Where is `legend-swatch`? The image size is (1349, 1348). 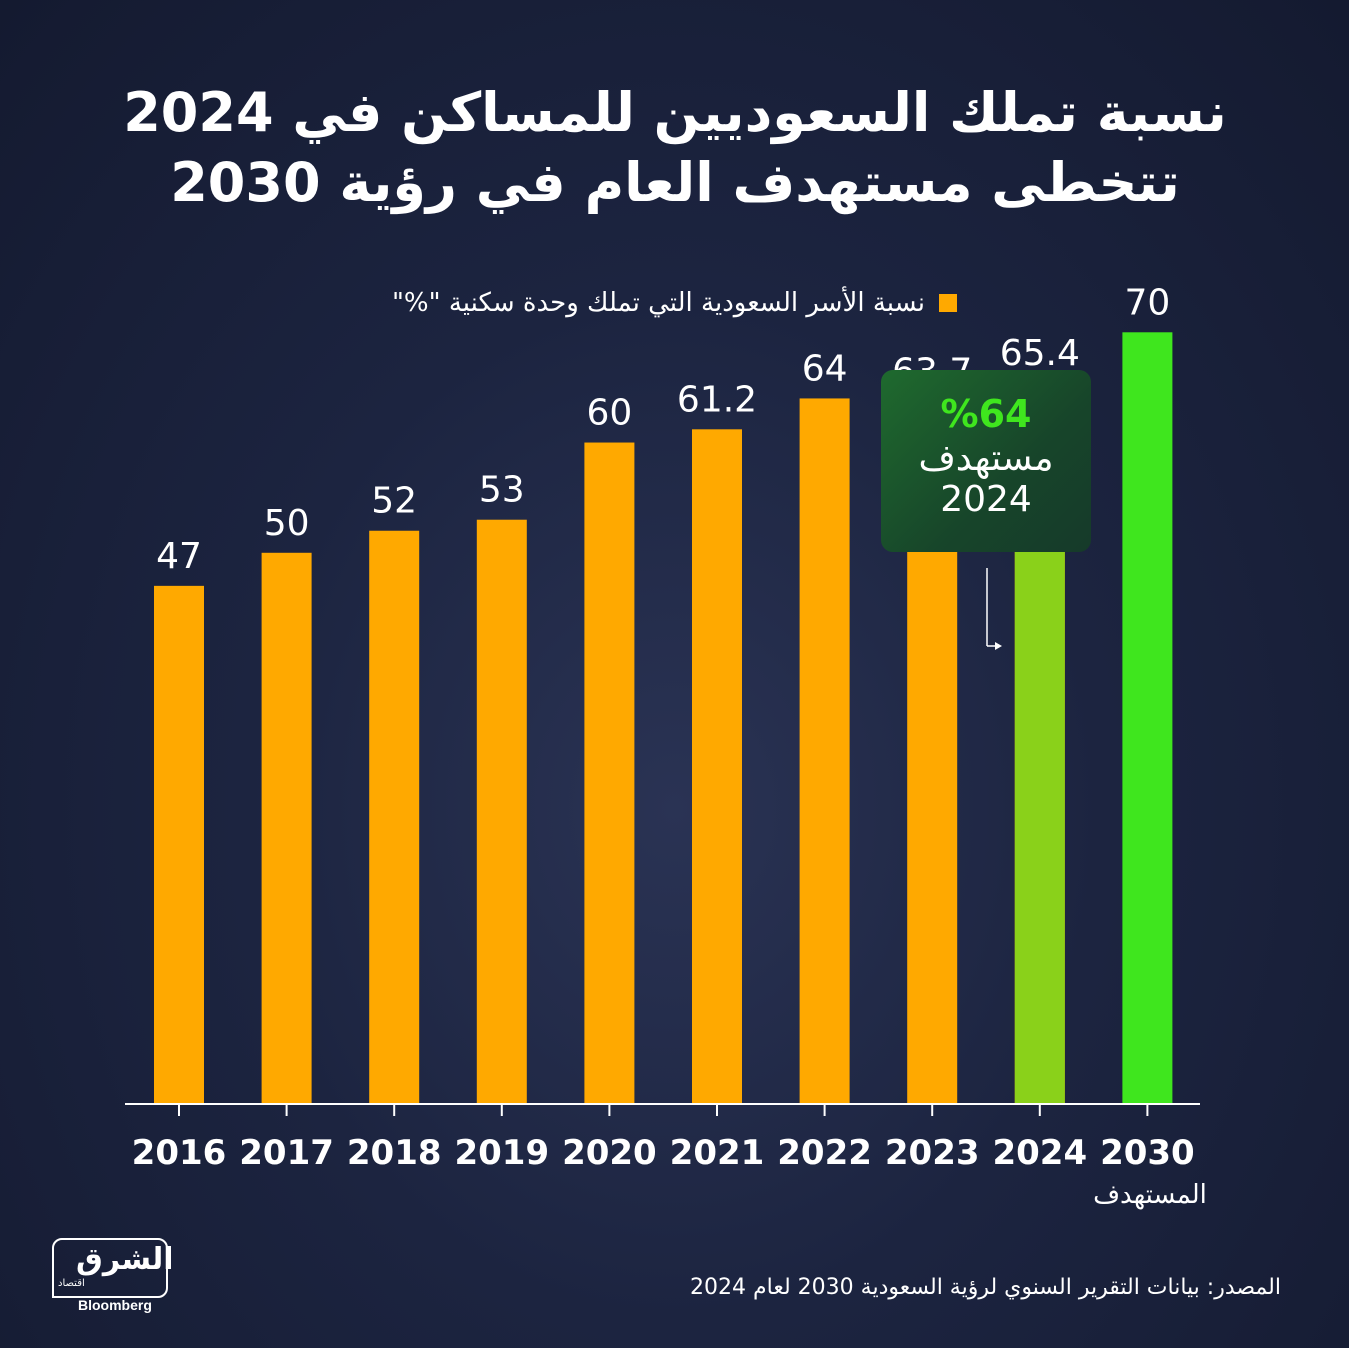
legend-swatch is located at coordinates (948, 303).